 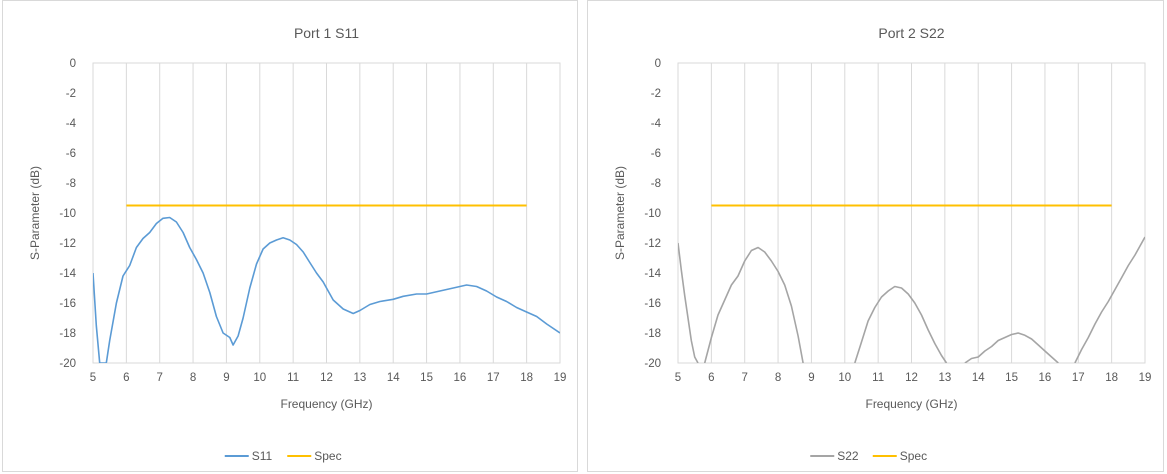 I want to click on port2-x-tick-label: 10, so click(x=844, y=378).